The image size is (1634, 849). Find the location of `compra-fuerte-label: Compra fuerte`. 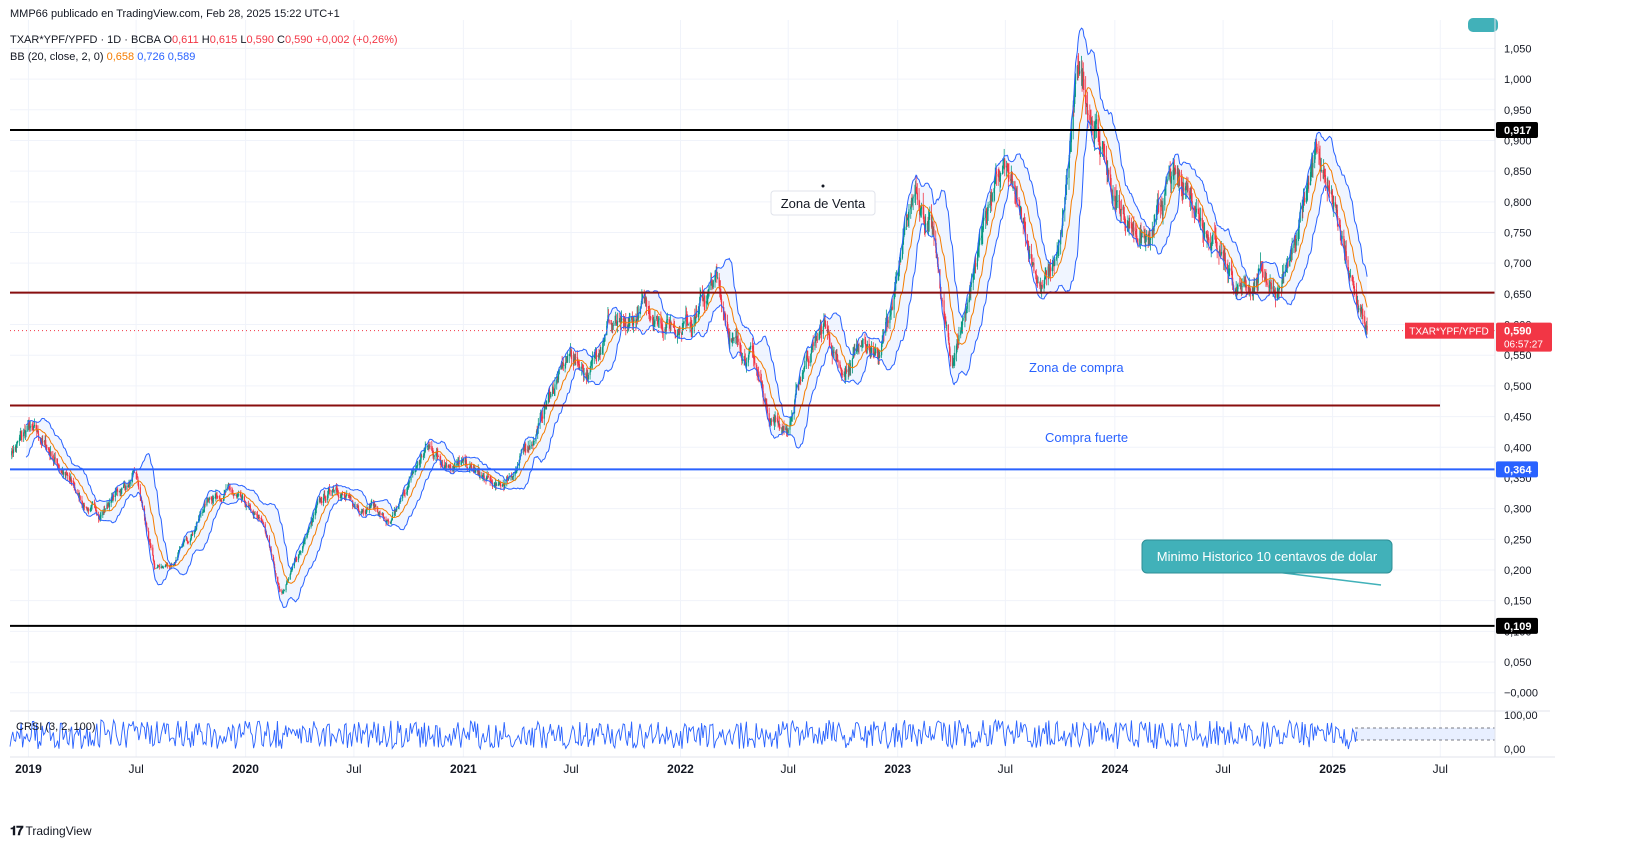

compra-fuerte-label: Compra fuerte is located at coordinates (1086, 437).